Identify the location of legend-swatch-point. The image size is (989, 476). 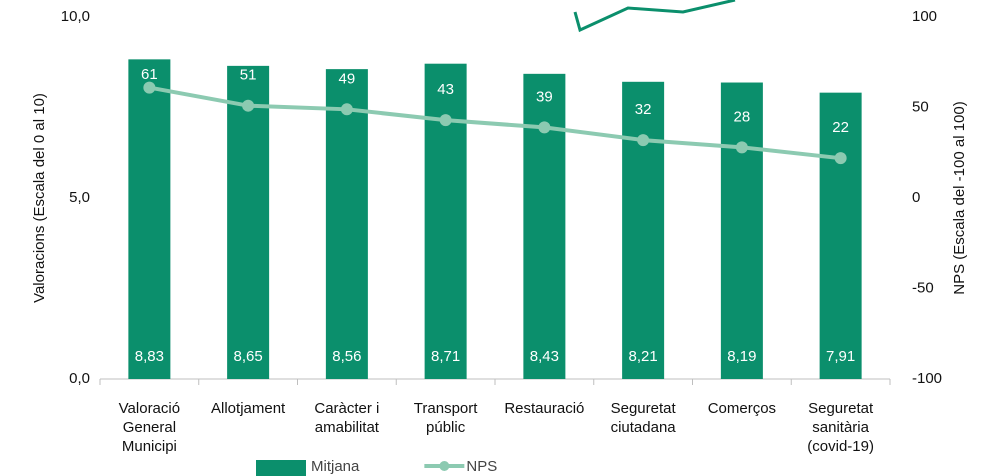
(444, 466).